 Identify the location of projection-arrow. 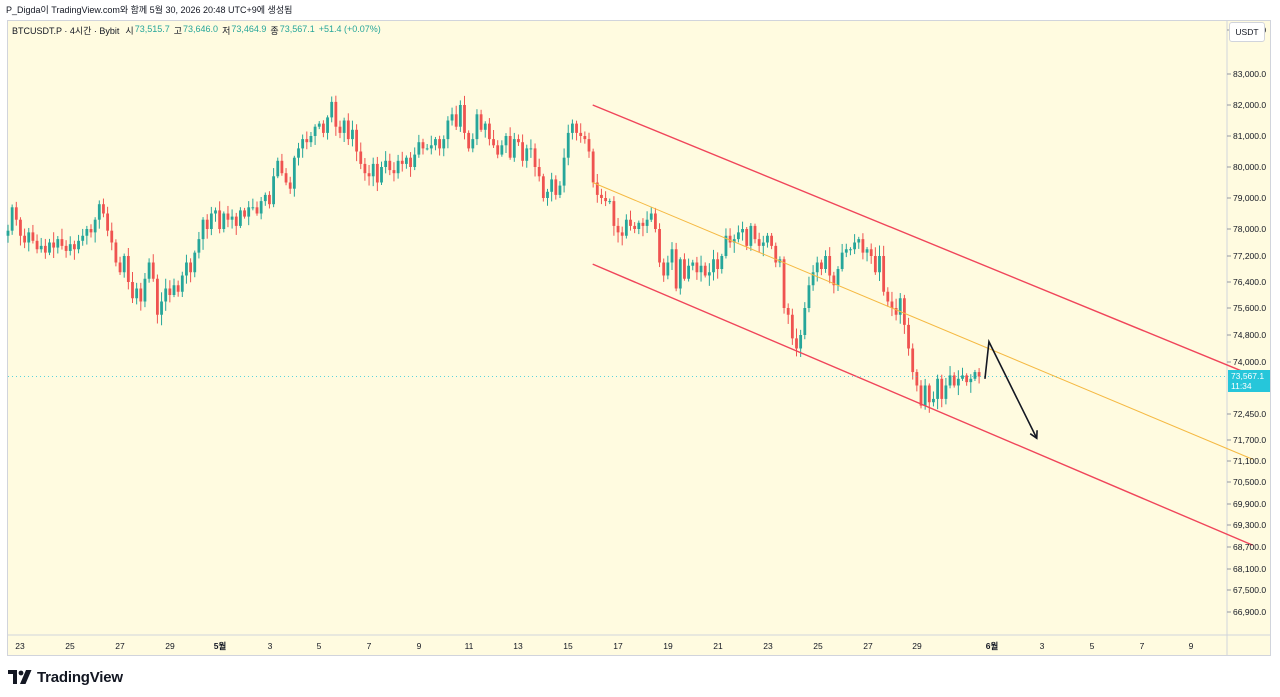
(1011, 388).